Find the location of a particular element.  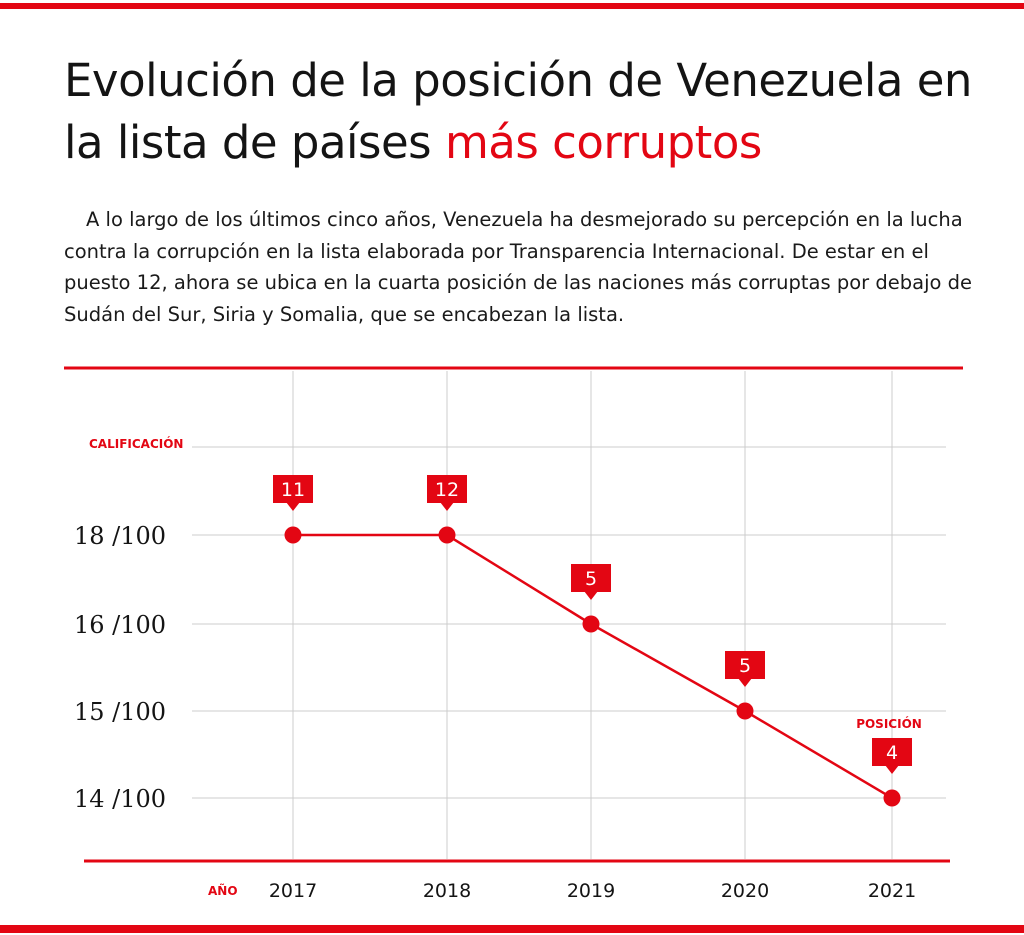

x-tick-label: 2020 is located at coordinates (745, 891).